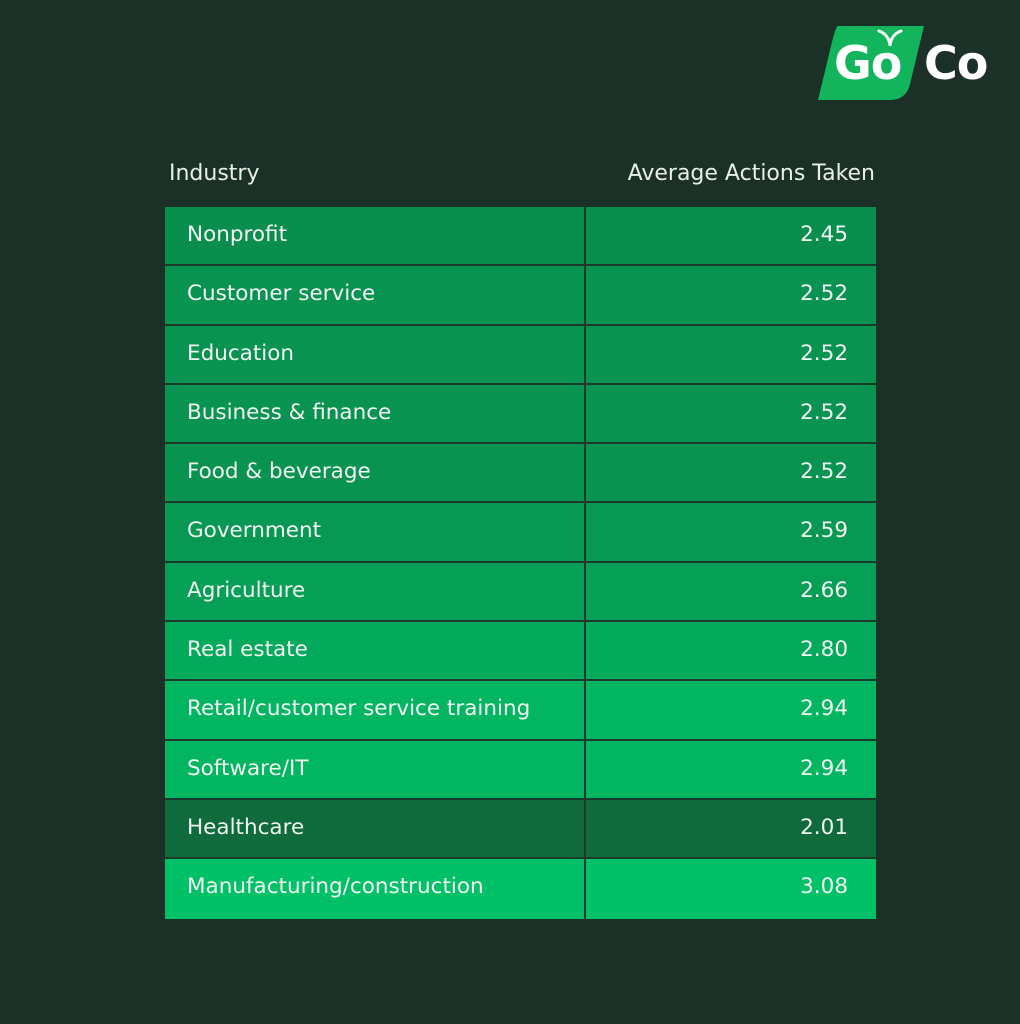  What do you see at coordinates (824, 887) in the screenshot?
I see `average-actions-value: 3.08` at bounding box center [824, 887].